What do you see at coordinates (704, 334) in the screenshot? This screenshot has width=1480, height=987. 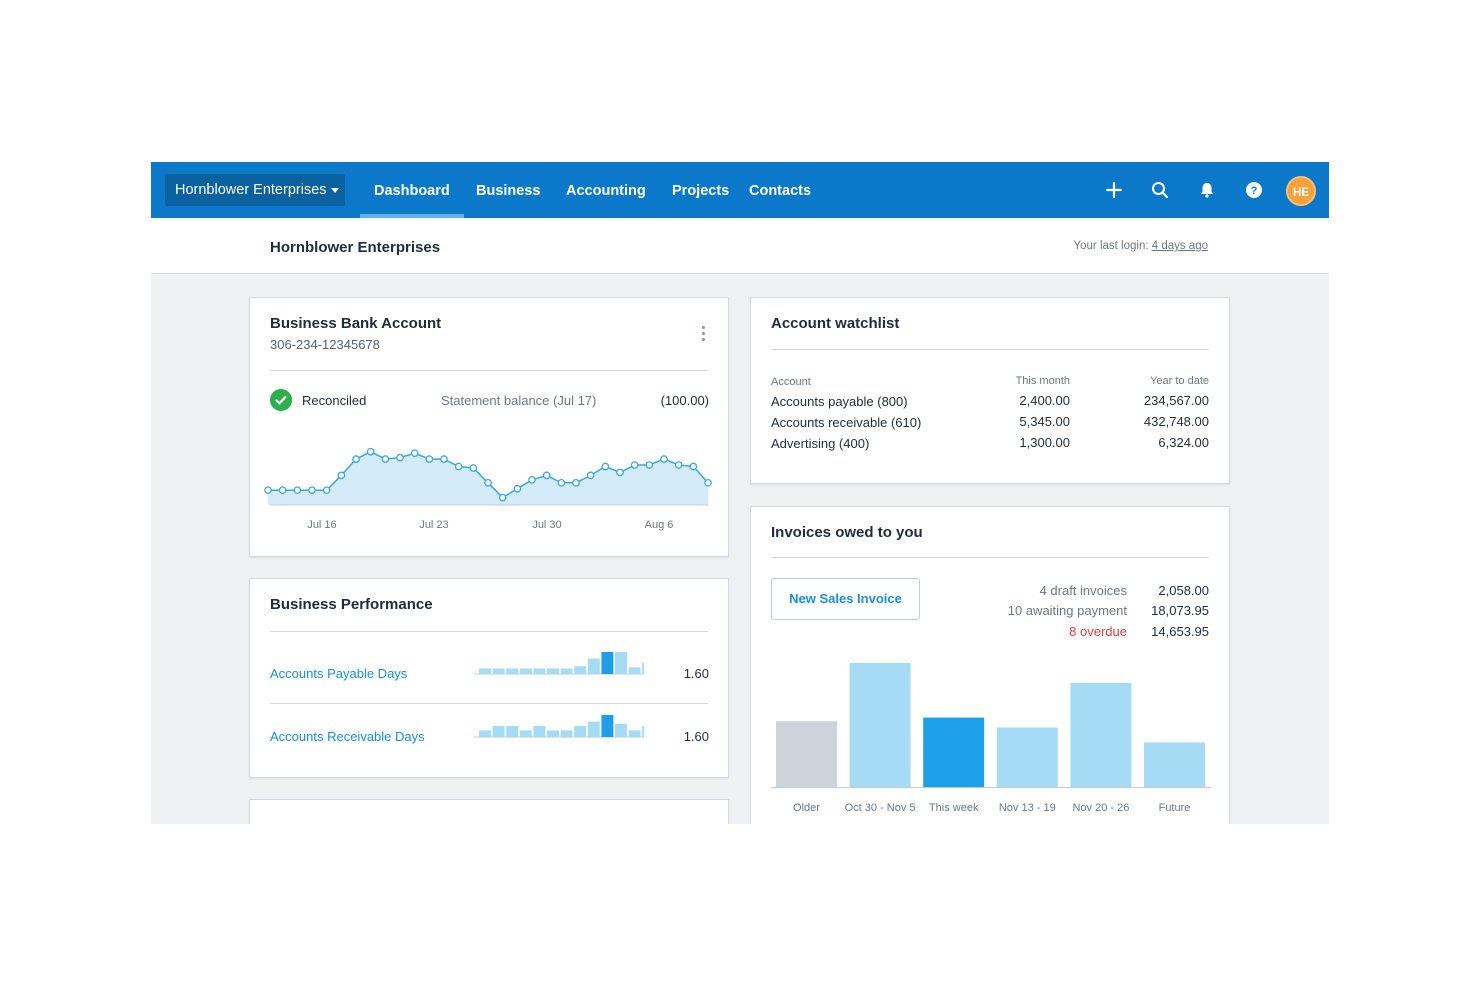 I see `more-options-icon` at bounding box center [704, 334].